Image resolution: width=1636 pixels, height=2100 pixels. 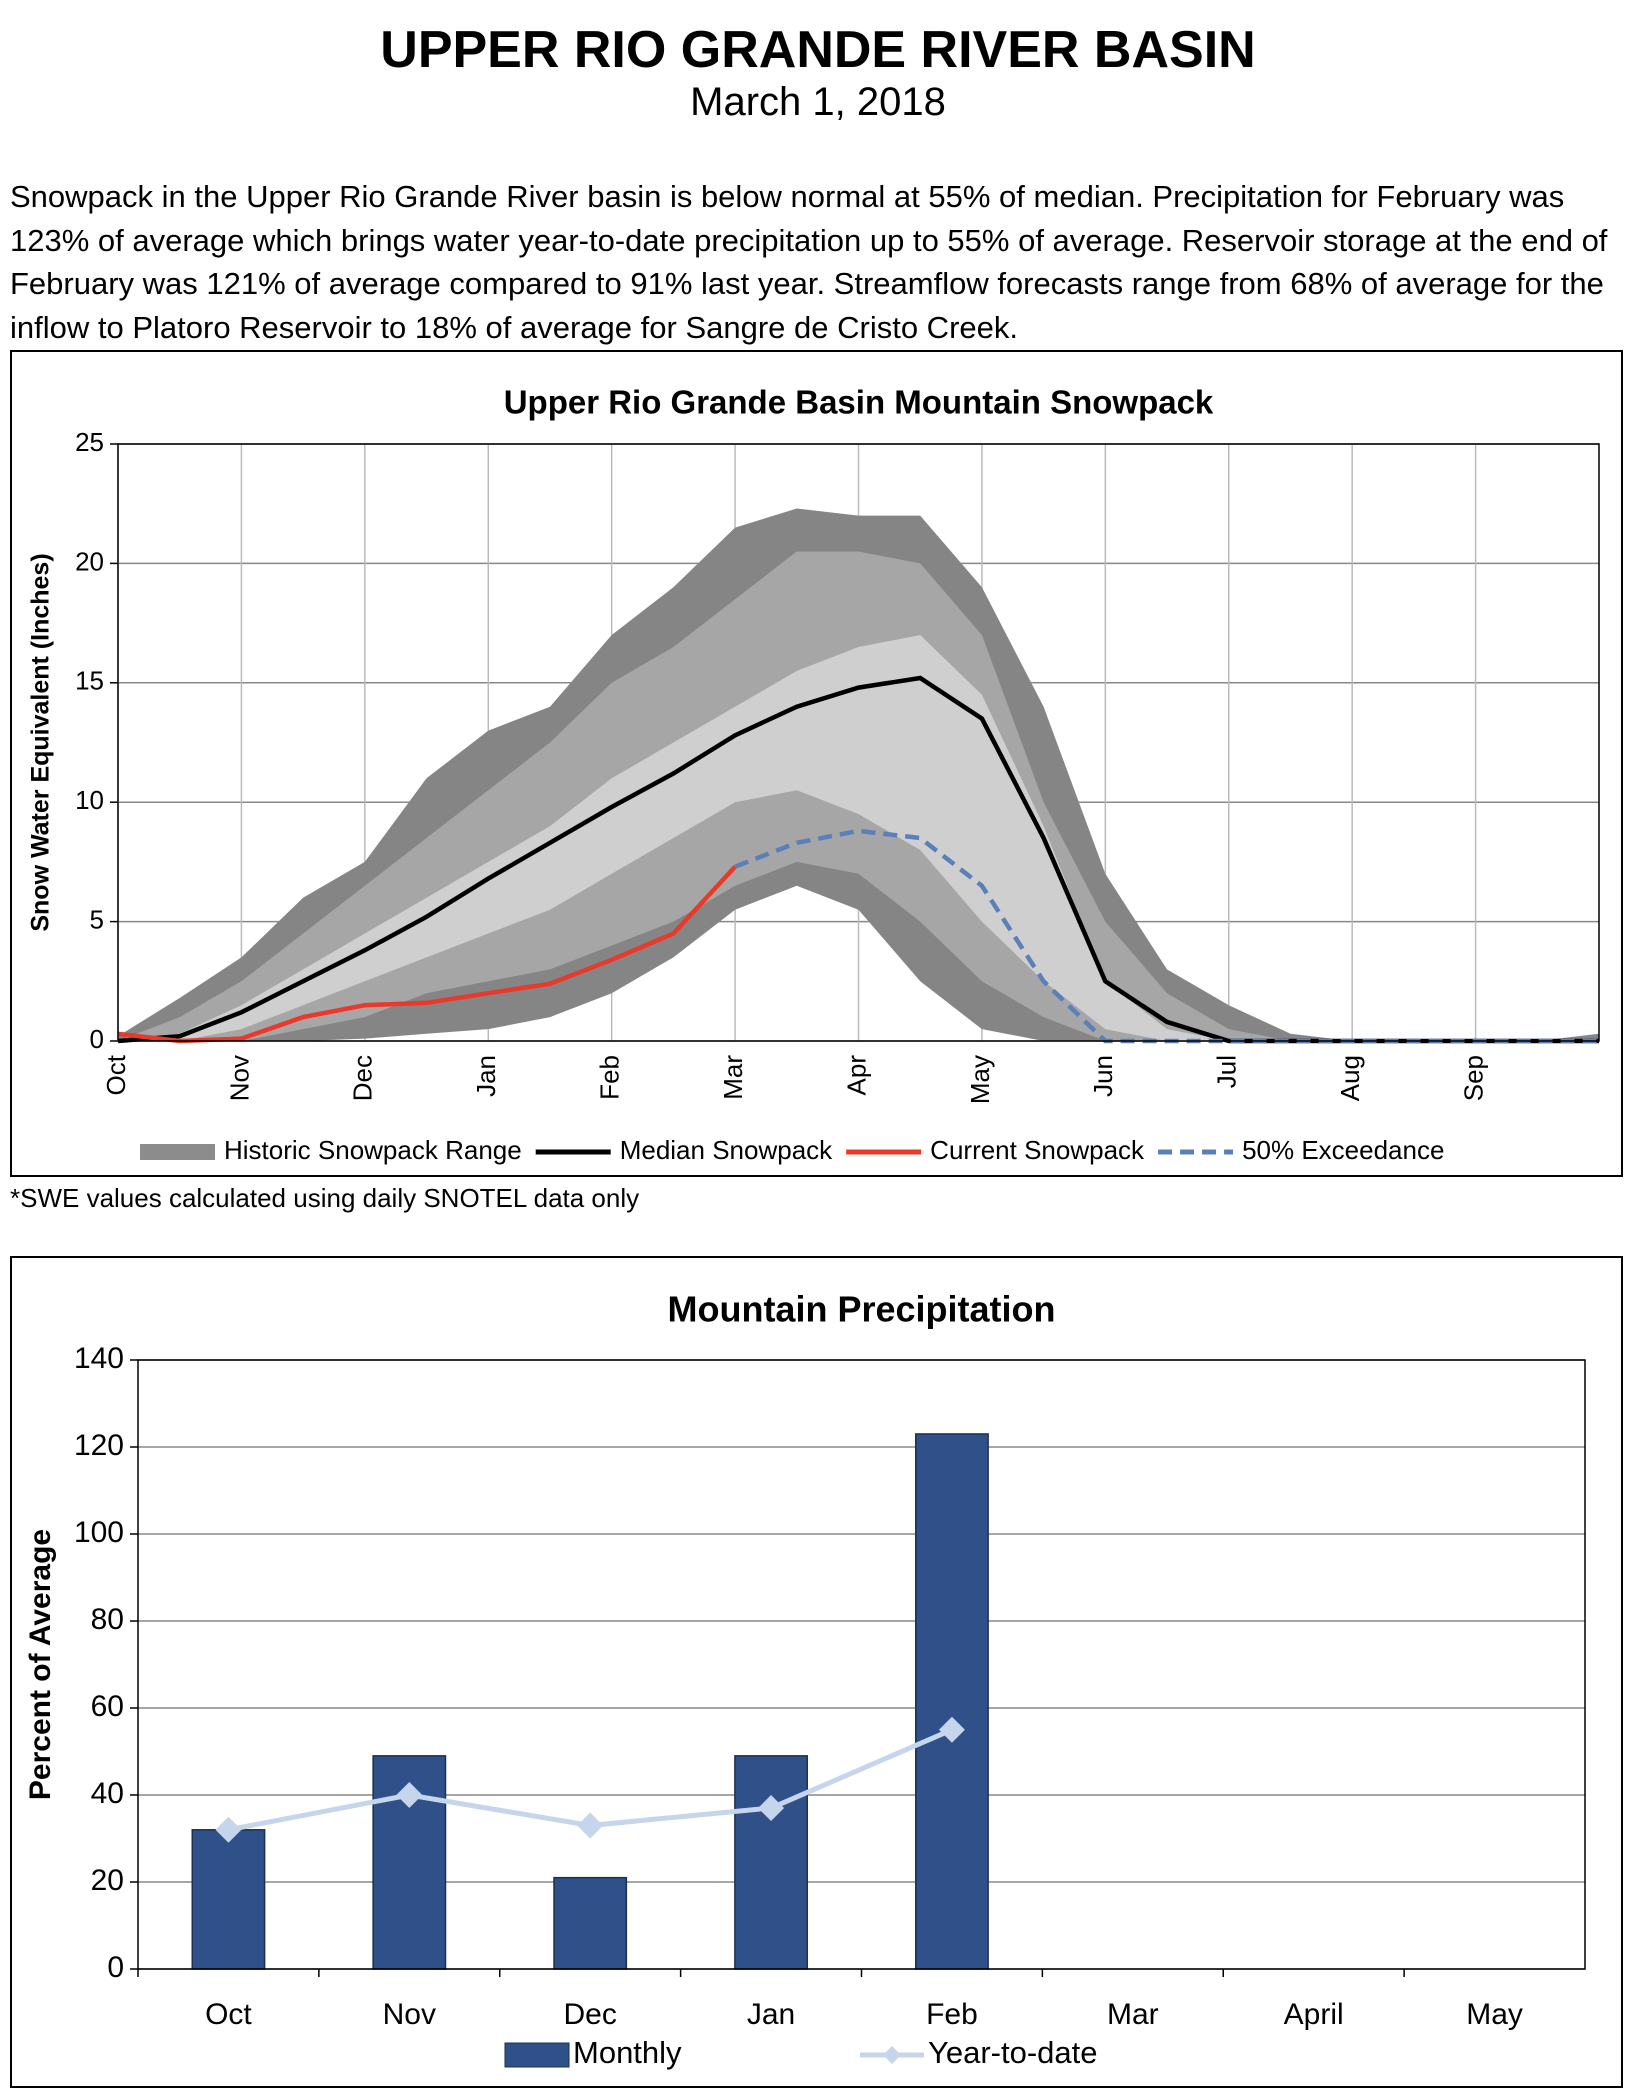 What do you see at coordinates (856, 1075) in the screenshot?
I see `x-tick-label: Apr` at bounding box center [856, 1075].